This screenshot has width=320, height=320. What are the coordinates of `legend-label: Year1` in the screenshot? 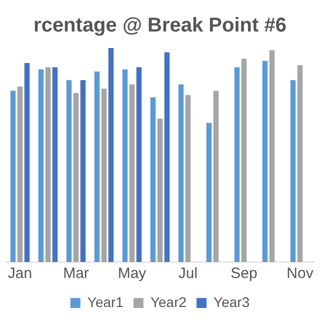 It's located at (105, 302).